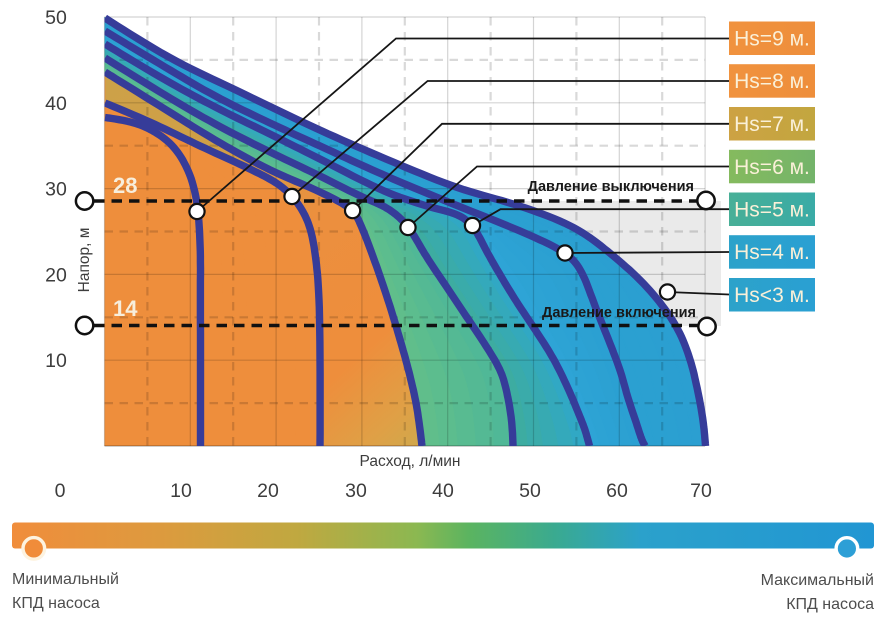 This screenshot has height=624, width=887. What do you see at coordinates (125, 308) in the screenshot?
I see `svg-text: 14` at bounding box center [125, 308].